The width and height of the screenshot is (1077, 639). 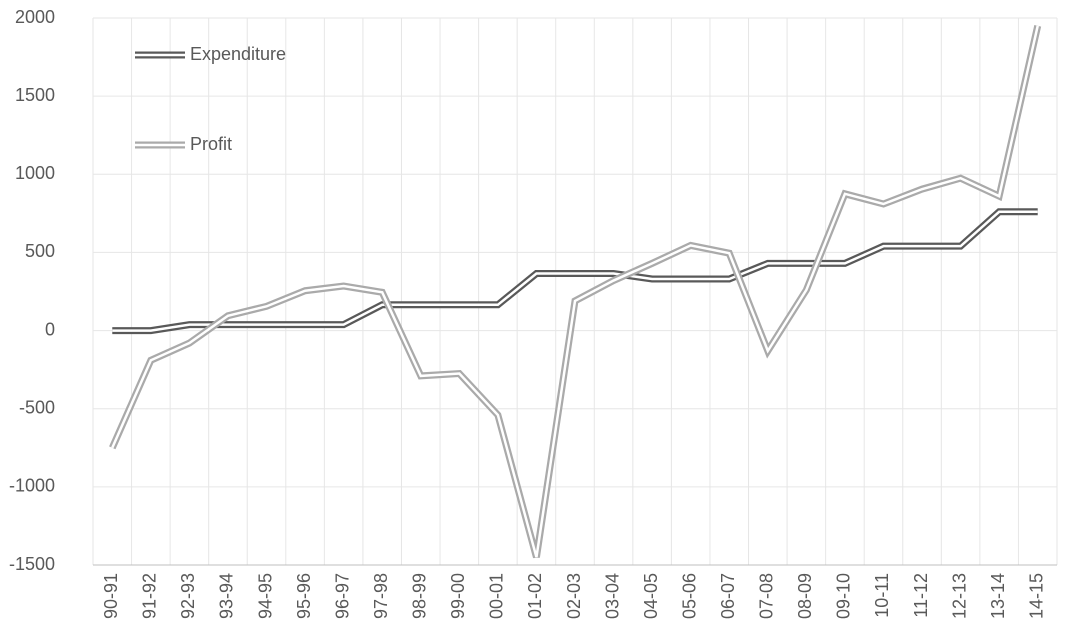 I want to click on legend-label: Expenditure, so click(x=238, y=54).